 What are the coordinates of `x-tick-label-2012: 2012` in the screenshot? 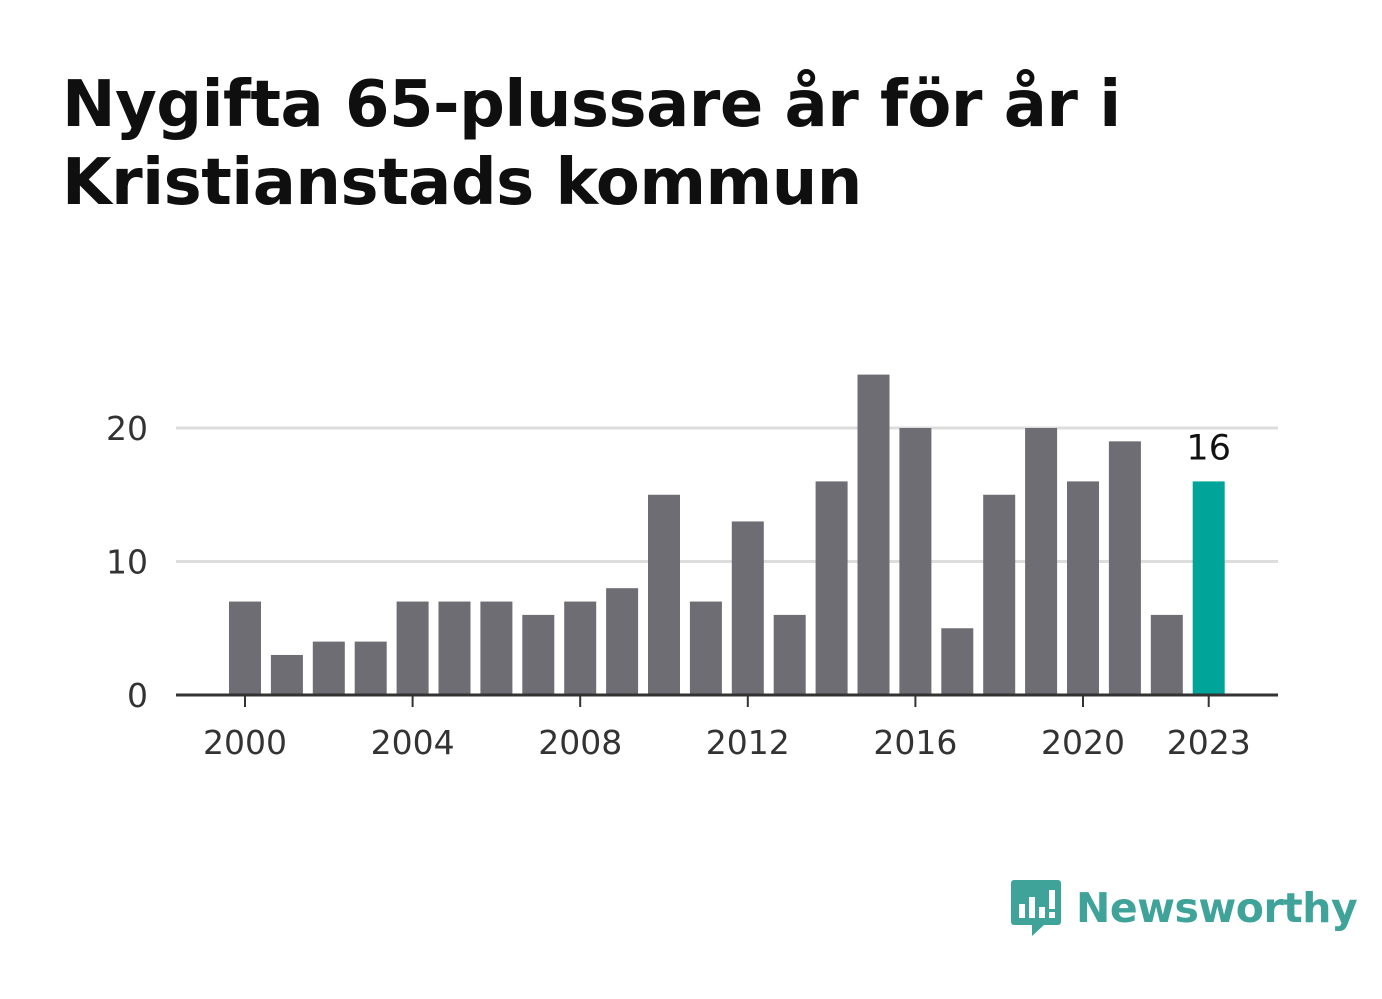 It's located at (748, 742).